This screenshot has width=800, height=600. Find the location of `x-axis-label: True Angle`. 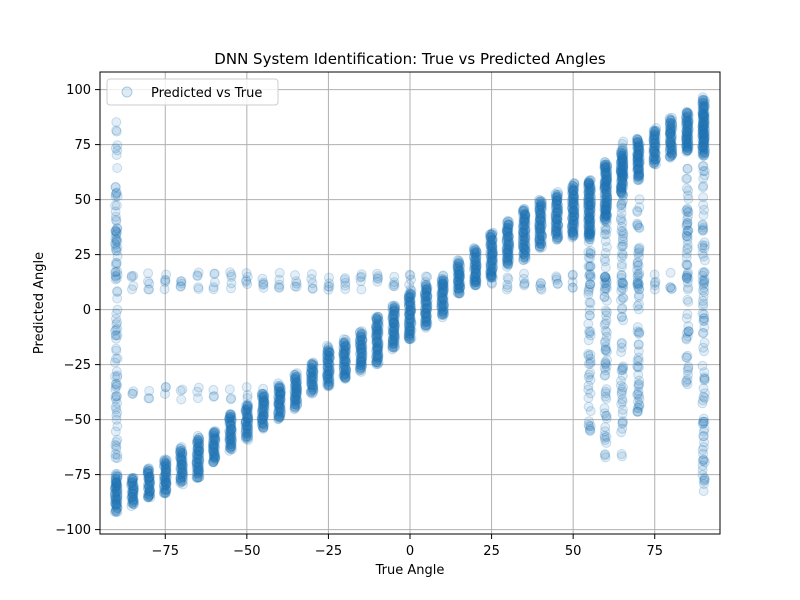

x-axis-label: True Angle is located at coordinates (410, 570).